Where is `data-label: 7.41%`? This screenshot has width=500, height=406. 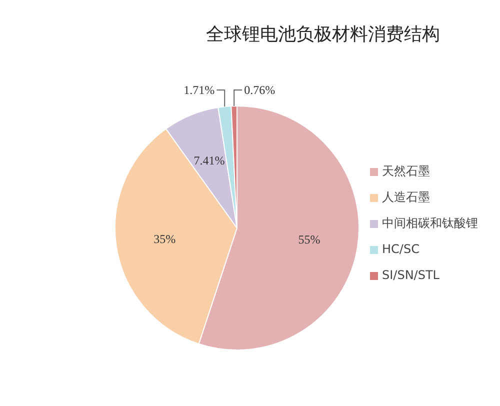
data-label: 7.41% is located at coordinates (209, 160).